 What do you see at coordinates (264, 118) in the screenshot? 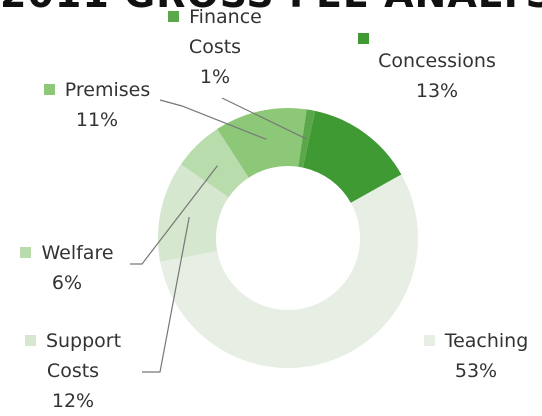
I see `leader-finance-costs` at bounding box center [264, 118].